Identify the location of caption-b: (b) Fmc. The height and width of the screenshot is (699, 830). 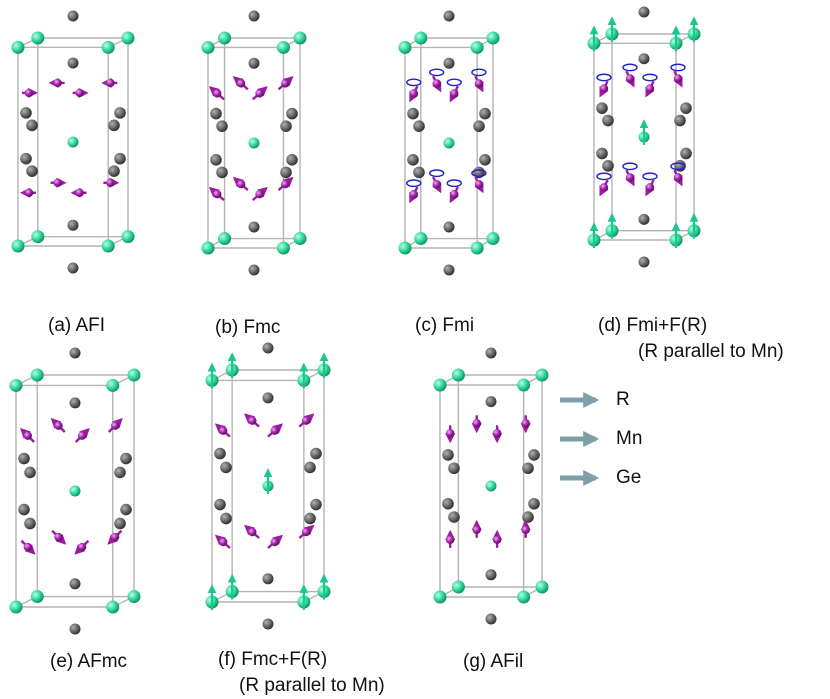
(248, 327).